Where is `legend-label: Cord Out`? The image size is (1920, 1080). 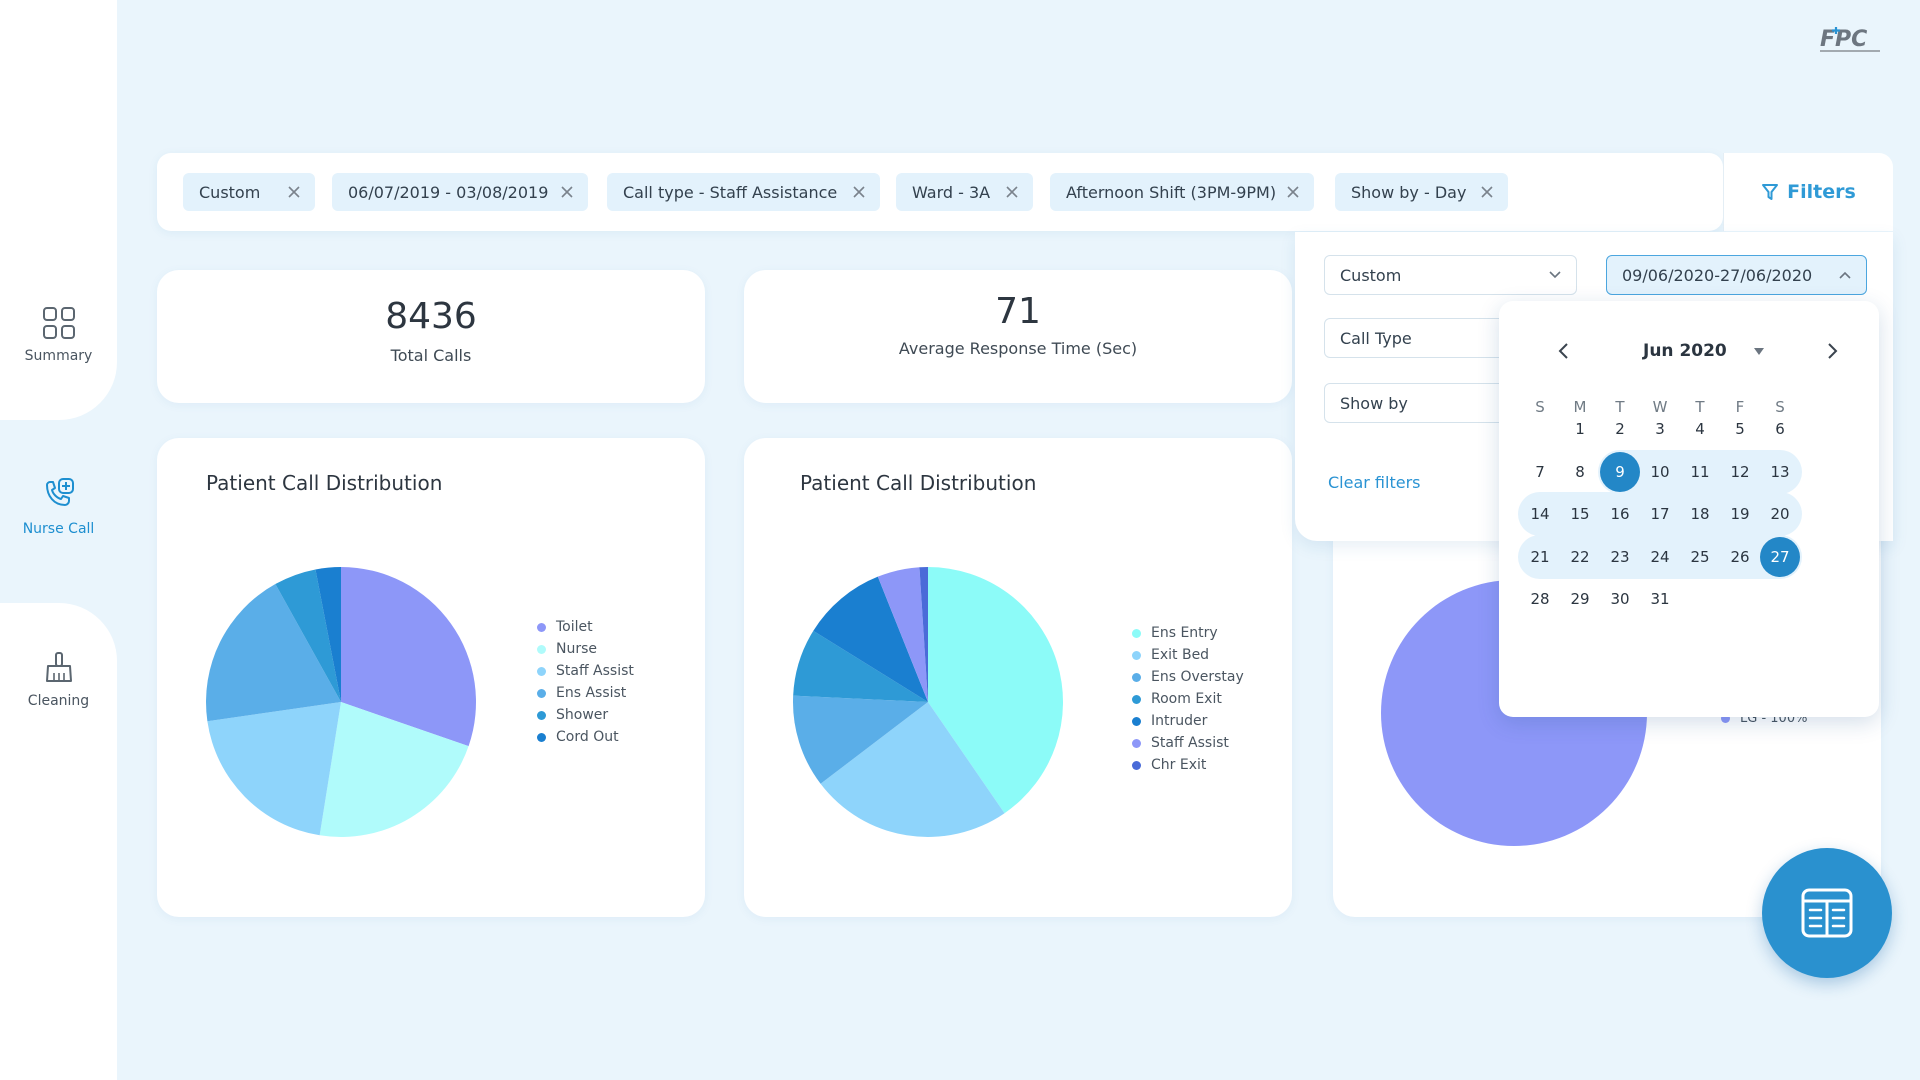 legend-label: Cord Out is located at coordinates (587, 737).